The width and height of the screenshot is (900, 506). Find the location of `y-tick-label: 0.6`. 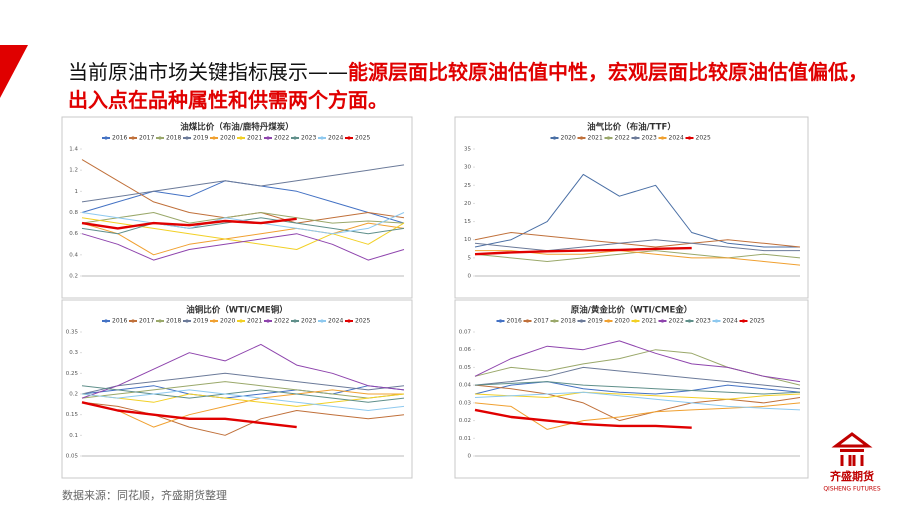

y-tick-label: 0.6 is located at coordinates (73, 234).